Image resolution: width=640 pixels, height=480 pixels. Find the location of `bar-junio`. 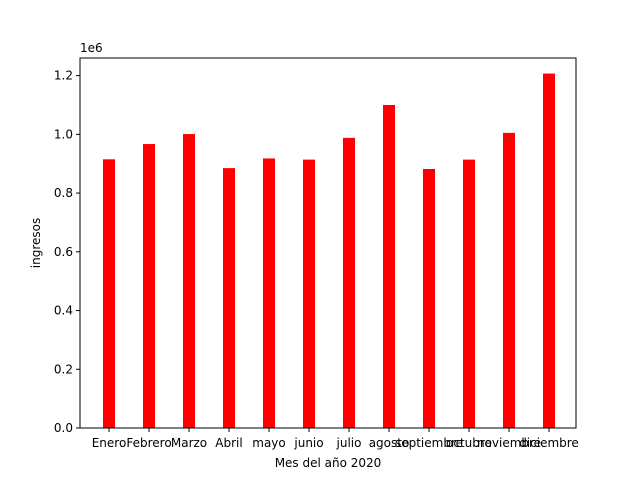

bar-junio is located at coordinates (309, 293).